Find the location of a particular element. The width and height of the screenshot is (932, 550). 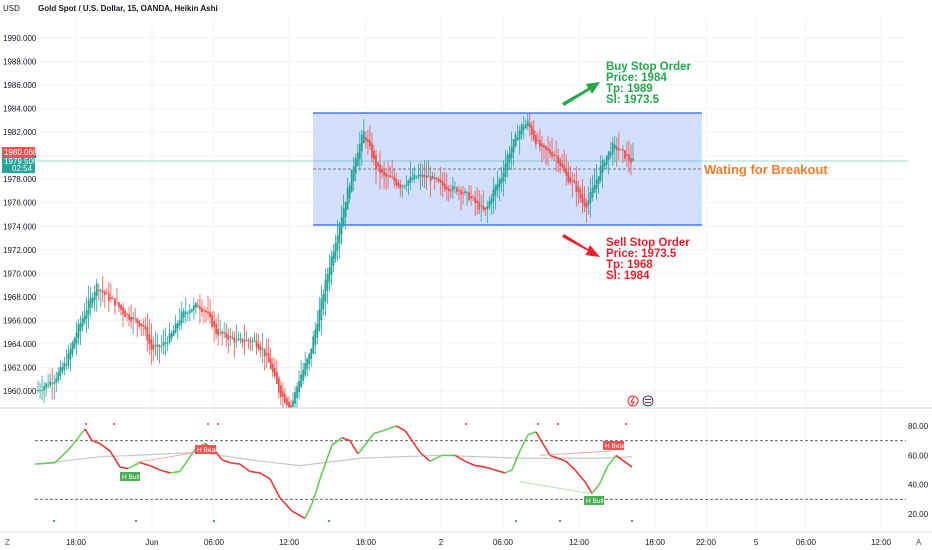

time-tick-label: 06:00 is located at coordinates (503, 542).